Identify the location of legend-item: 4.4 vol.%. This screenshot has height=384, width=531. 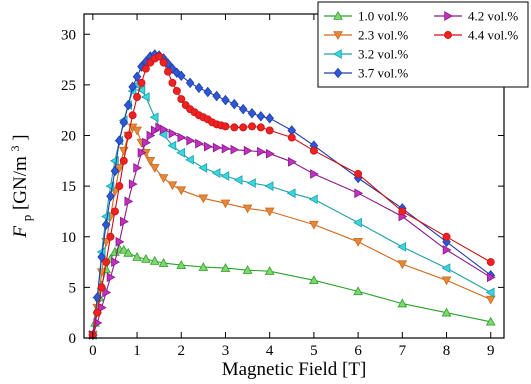
(476, 35).